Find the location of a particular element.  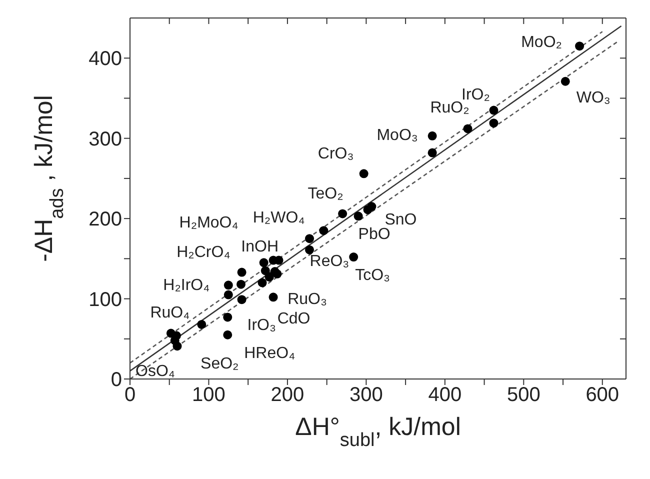

x-tick-label: 300 is located at coordinates (366, 395).